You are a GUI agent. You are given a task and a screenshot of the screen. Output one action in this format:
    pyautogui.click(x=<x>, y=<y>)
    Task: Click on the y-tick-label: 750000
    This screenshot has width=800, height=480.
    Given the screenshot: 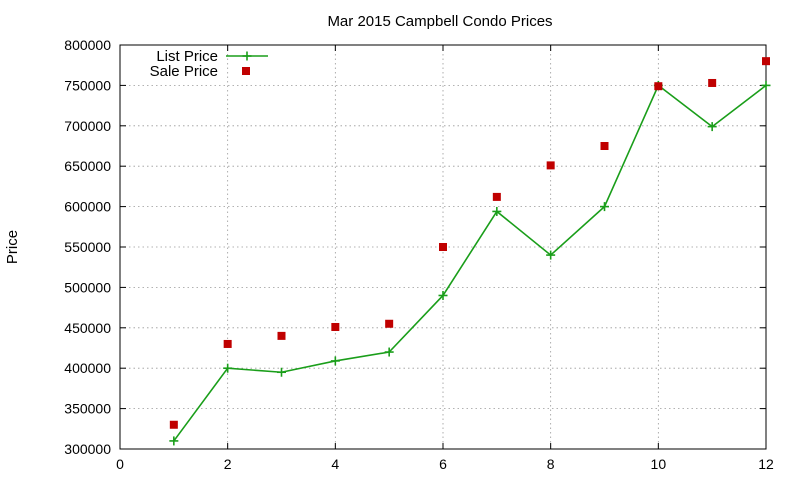 What is the action you would take?
    pyautogui.click(x=87, y=85)
    